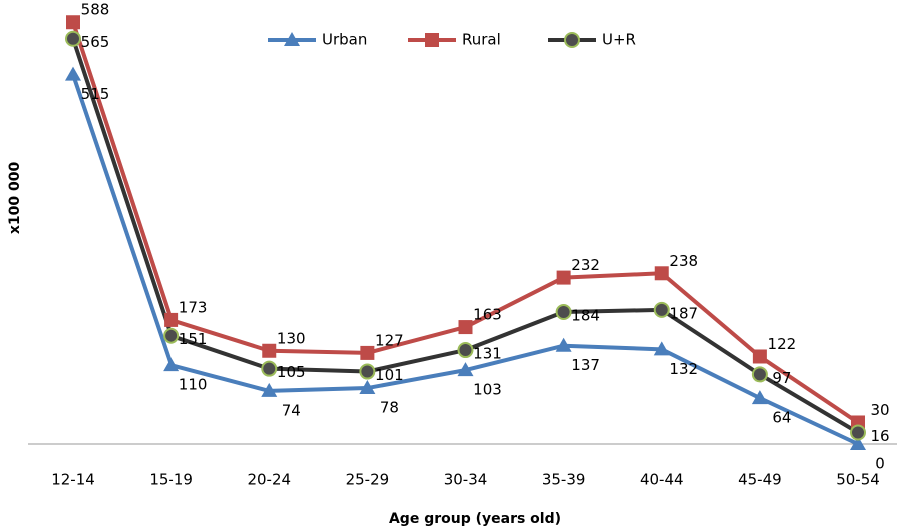 This screenshot has width=897, height=530. I want to click on x-tick-label: 45-49, so click(760, 480).